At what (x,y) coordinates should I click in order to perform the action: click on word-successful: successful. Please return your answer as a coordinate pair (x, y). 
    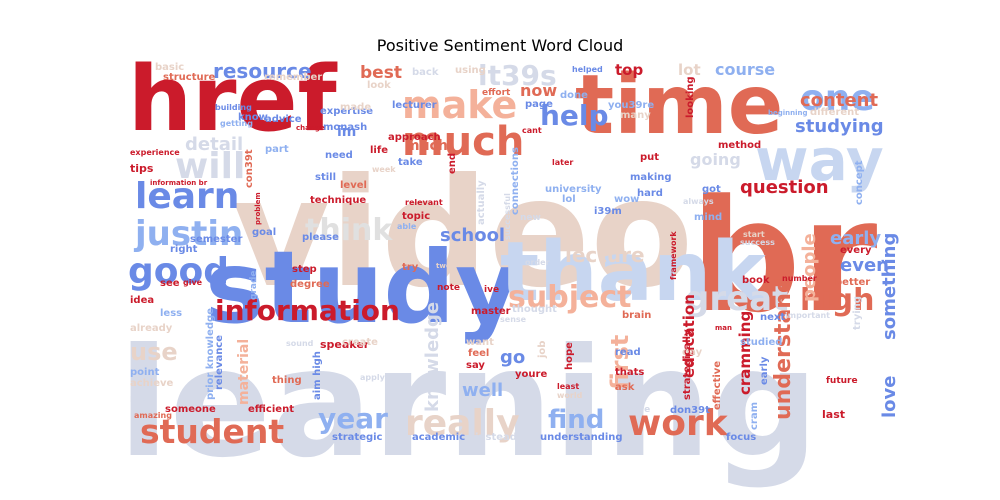
    Looking at the image, I should click on (507, 216).